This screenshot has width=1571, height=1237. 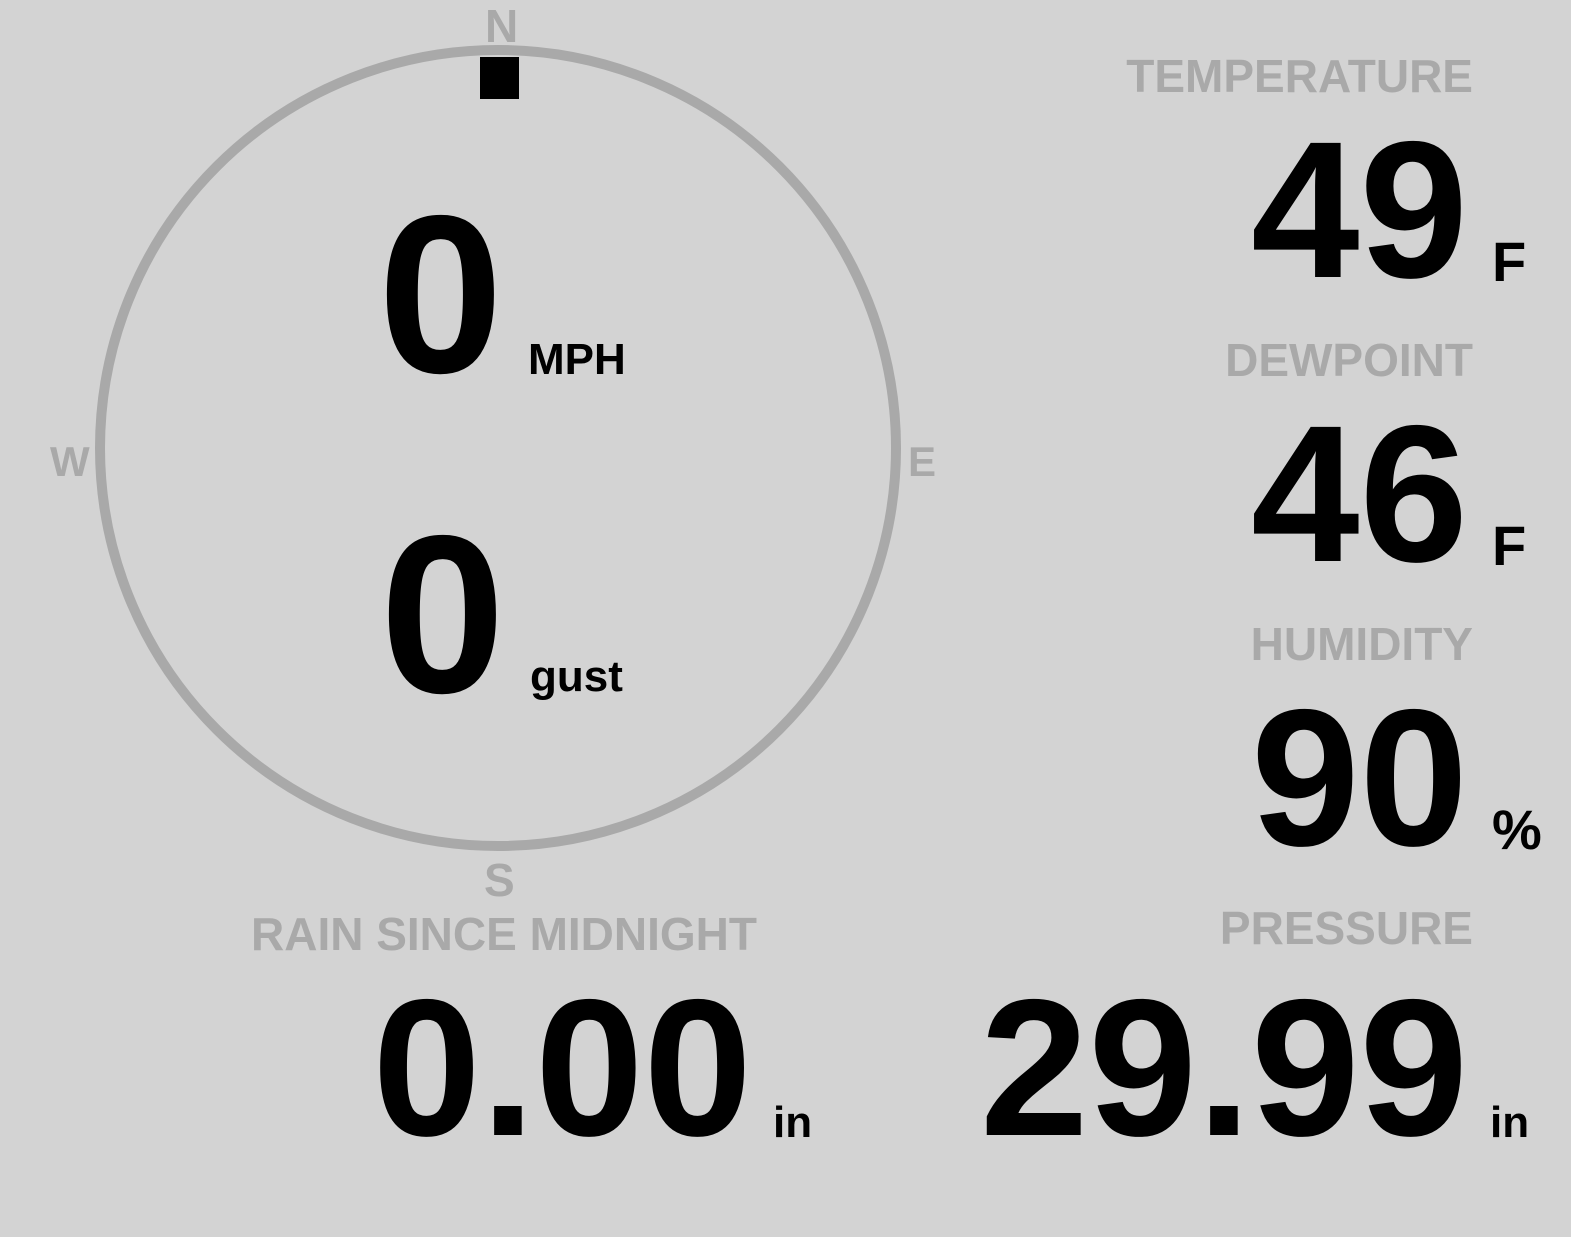 What do you see at coordinates (504, 934) in the screenshot?
I see `rain-label: RAIN SINCE MIDNIGHT` at bounding box center [504, 934].